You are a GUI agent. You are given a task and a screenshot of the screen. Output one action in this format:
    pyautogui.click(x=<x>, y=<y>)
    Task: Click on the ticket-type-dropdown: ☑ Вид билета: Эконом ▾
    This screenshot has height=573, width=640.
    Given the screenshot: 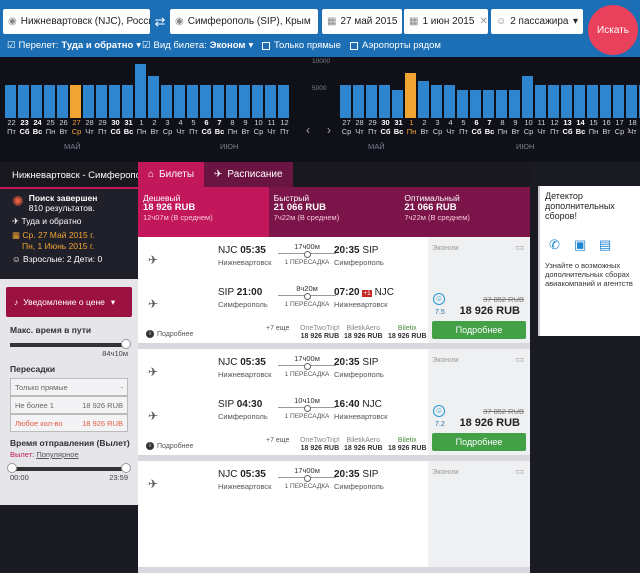 What is the action you would take?
    pyautogui.click(x=198, y=45)
    